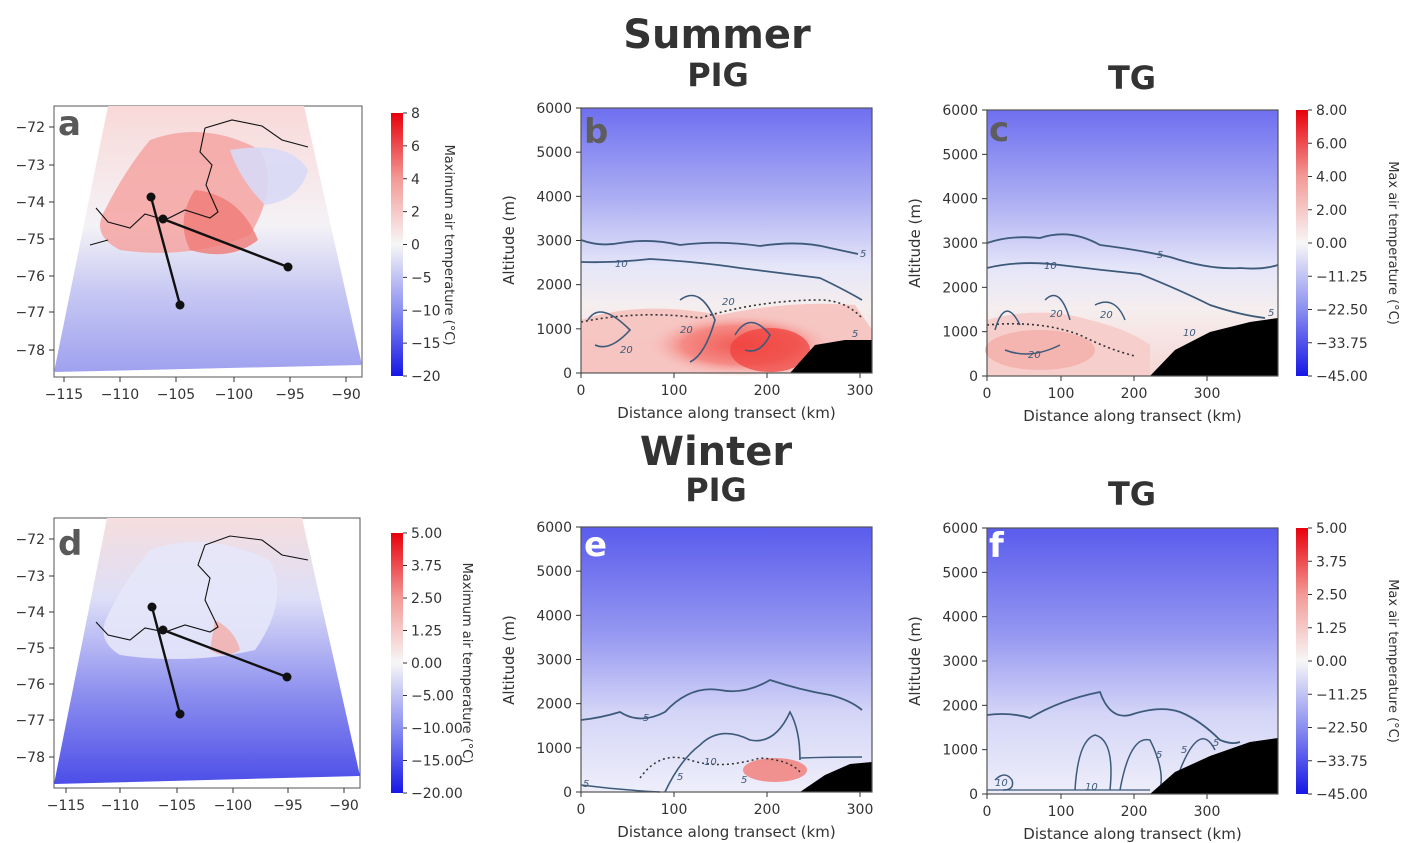 The image size is (1403, 843). Describe the element at coordinates (426, 311) in the screenshot. I see `colorbar-tick-label: −10` at that location.